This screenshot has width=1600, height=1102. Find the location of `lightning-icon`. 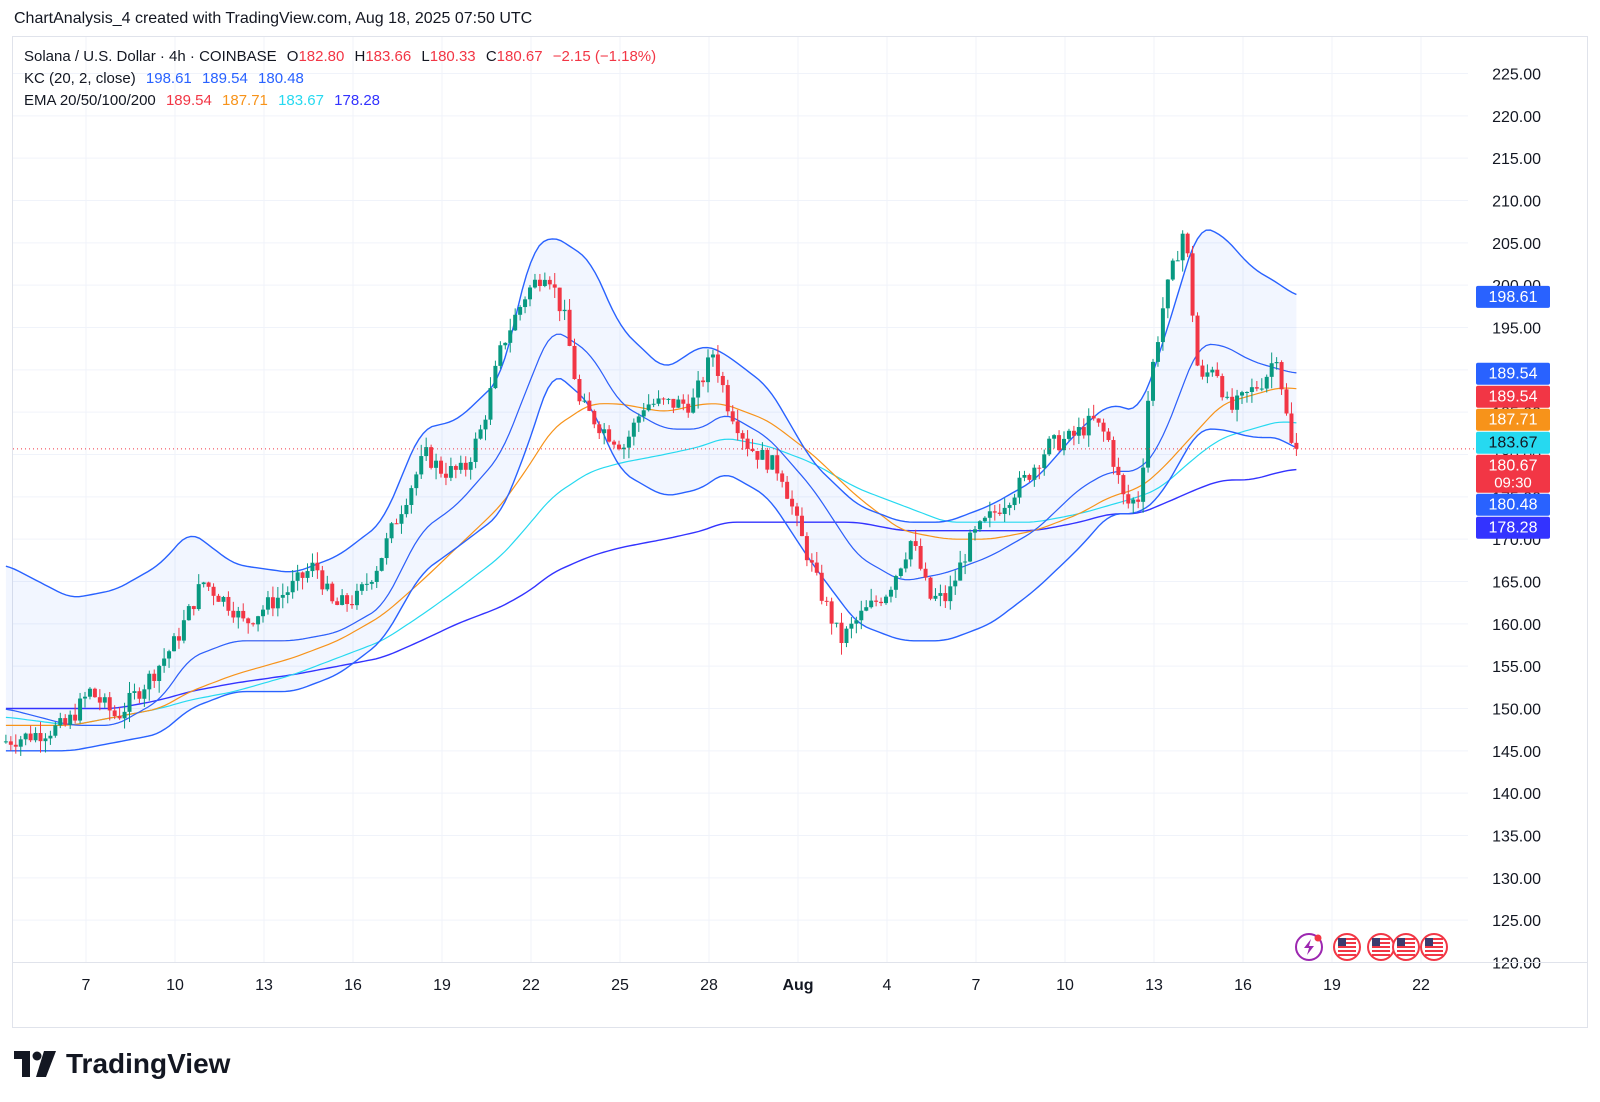

lightning-icon is located at coordinates (1309, 947).